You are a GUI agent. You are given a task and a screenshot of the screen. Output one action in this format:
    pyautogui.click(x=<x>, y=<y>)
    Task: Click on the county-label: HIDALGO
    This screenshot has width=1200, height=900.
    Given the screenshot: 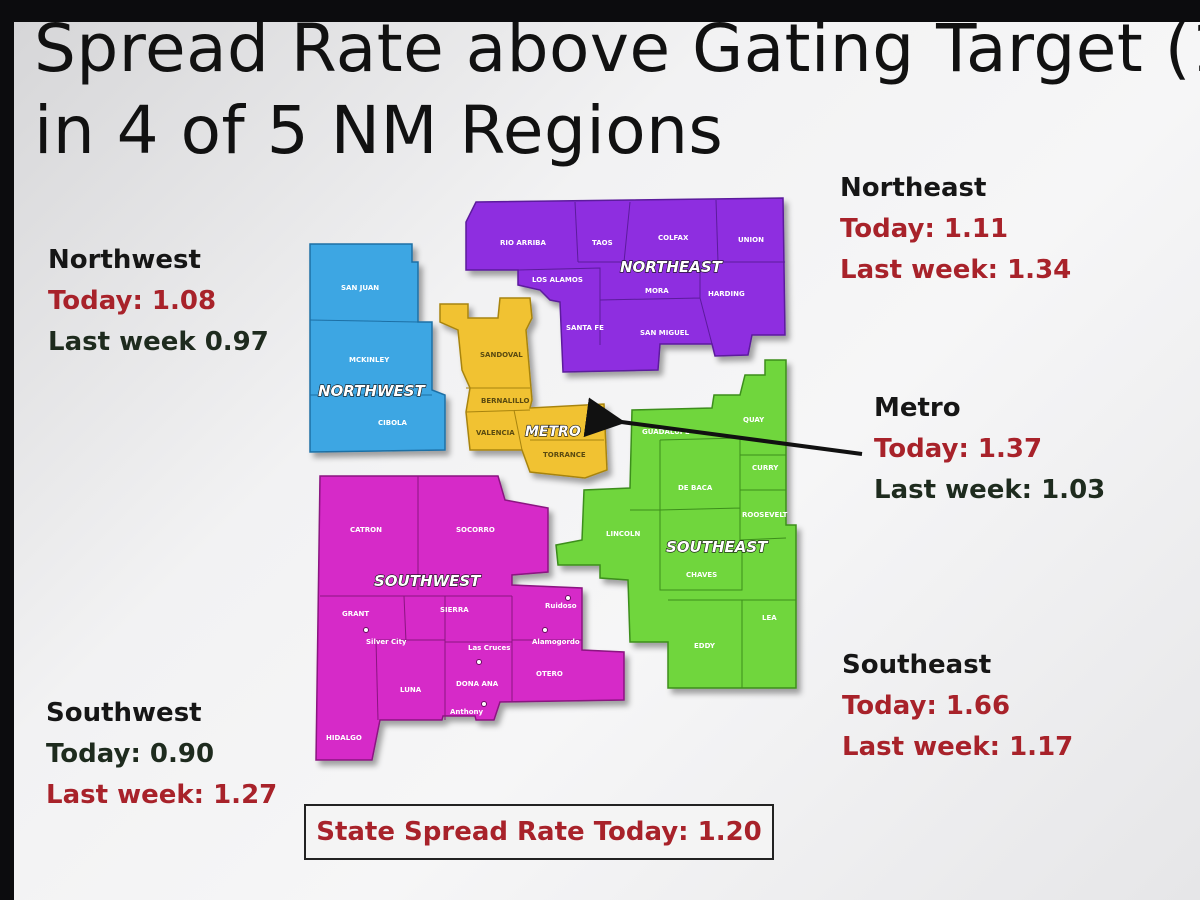 What is the action you would take?
    pyautogui.click(x=344, y=738)
    